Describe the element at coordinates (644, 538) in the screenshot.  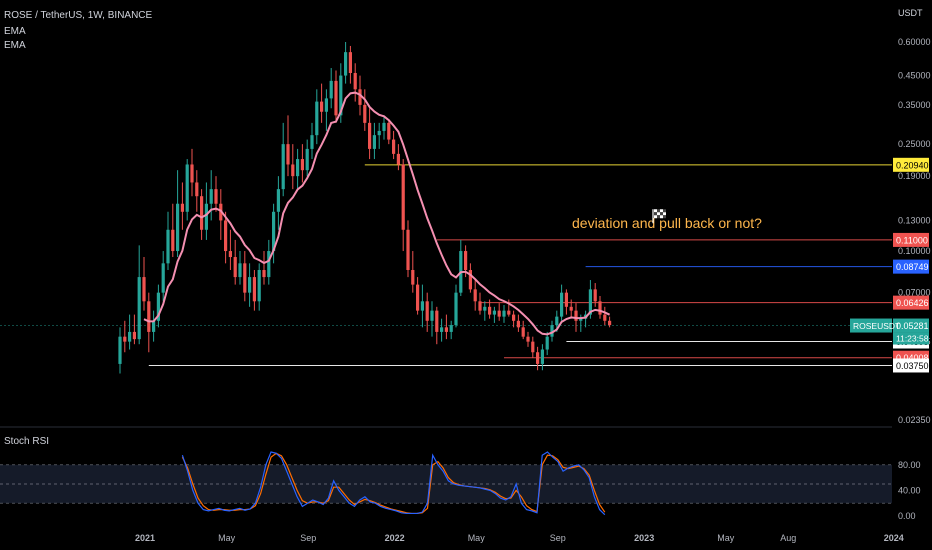
I see `time-tick-label: 2023` at that location.